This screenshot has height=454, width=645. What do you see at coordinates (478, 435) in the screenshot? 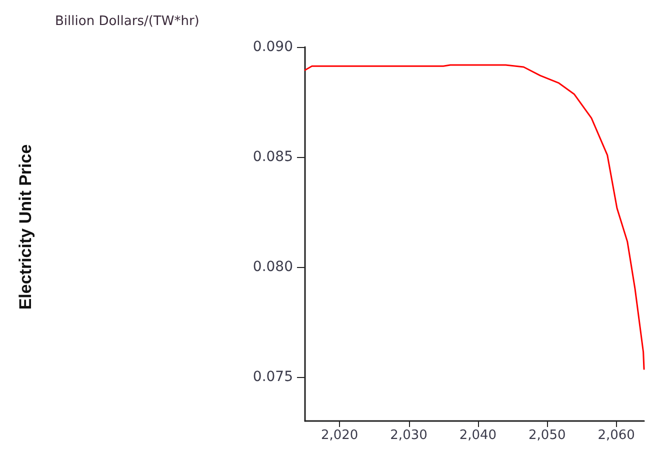
I see `x-tick-label: 2,040` at bounding box center [478, 435].